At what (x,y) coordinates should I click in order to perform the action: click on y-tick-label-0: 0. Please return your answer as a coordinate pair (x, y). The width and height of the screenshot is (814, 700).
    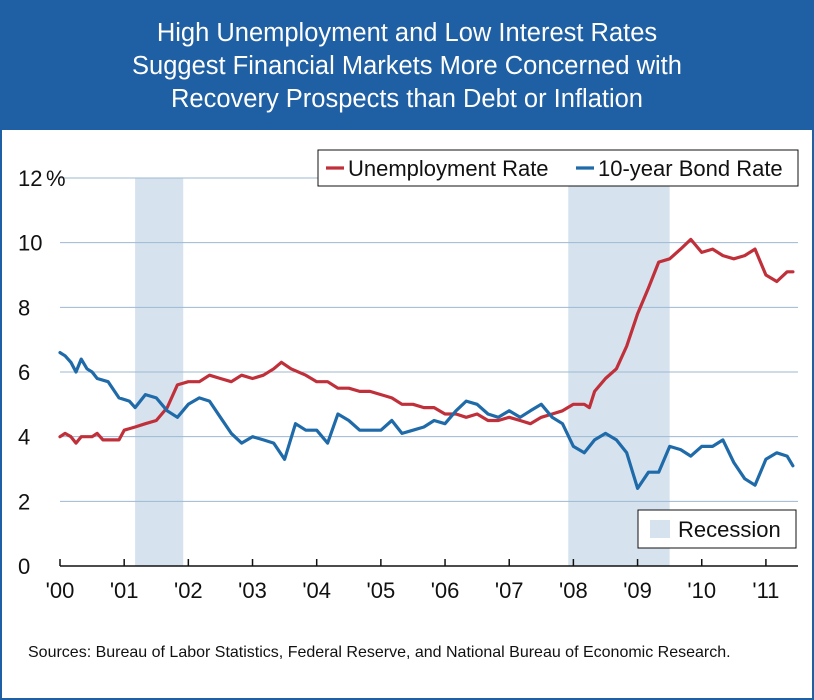
    Looking at the image, I should click on (24, 566).